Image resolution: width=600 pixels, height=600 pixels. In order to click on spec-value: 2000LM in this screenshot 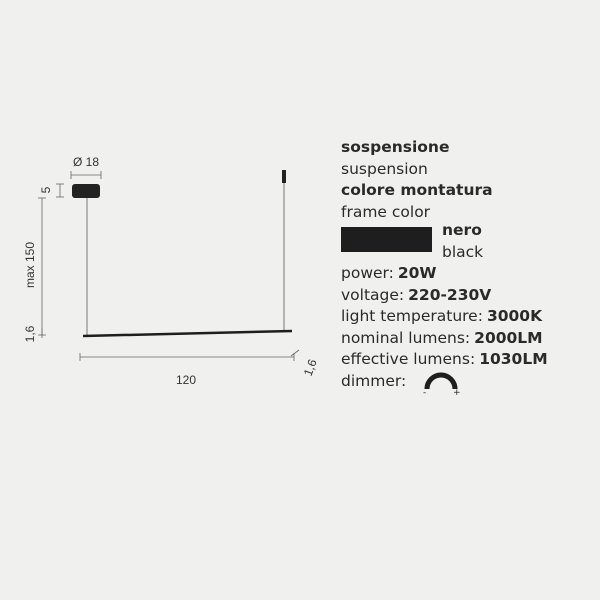, I will do `click(508, 337)`.